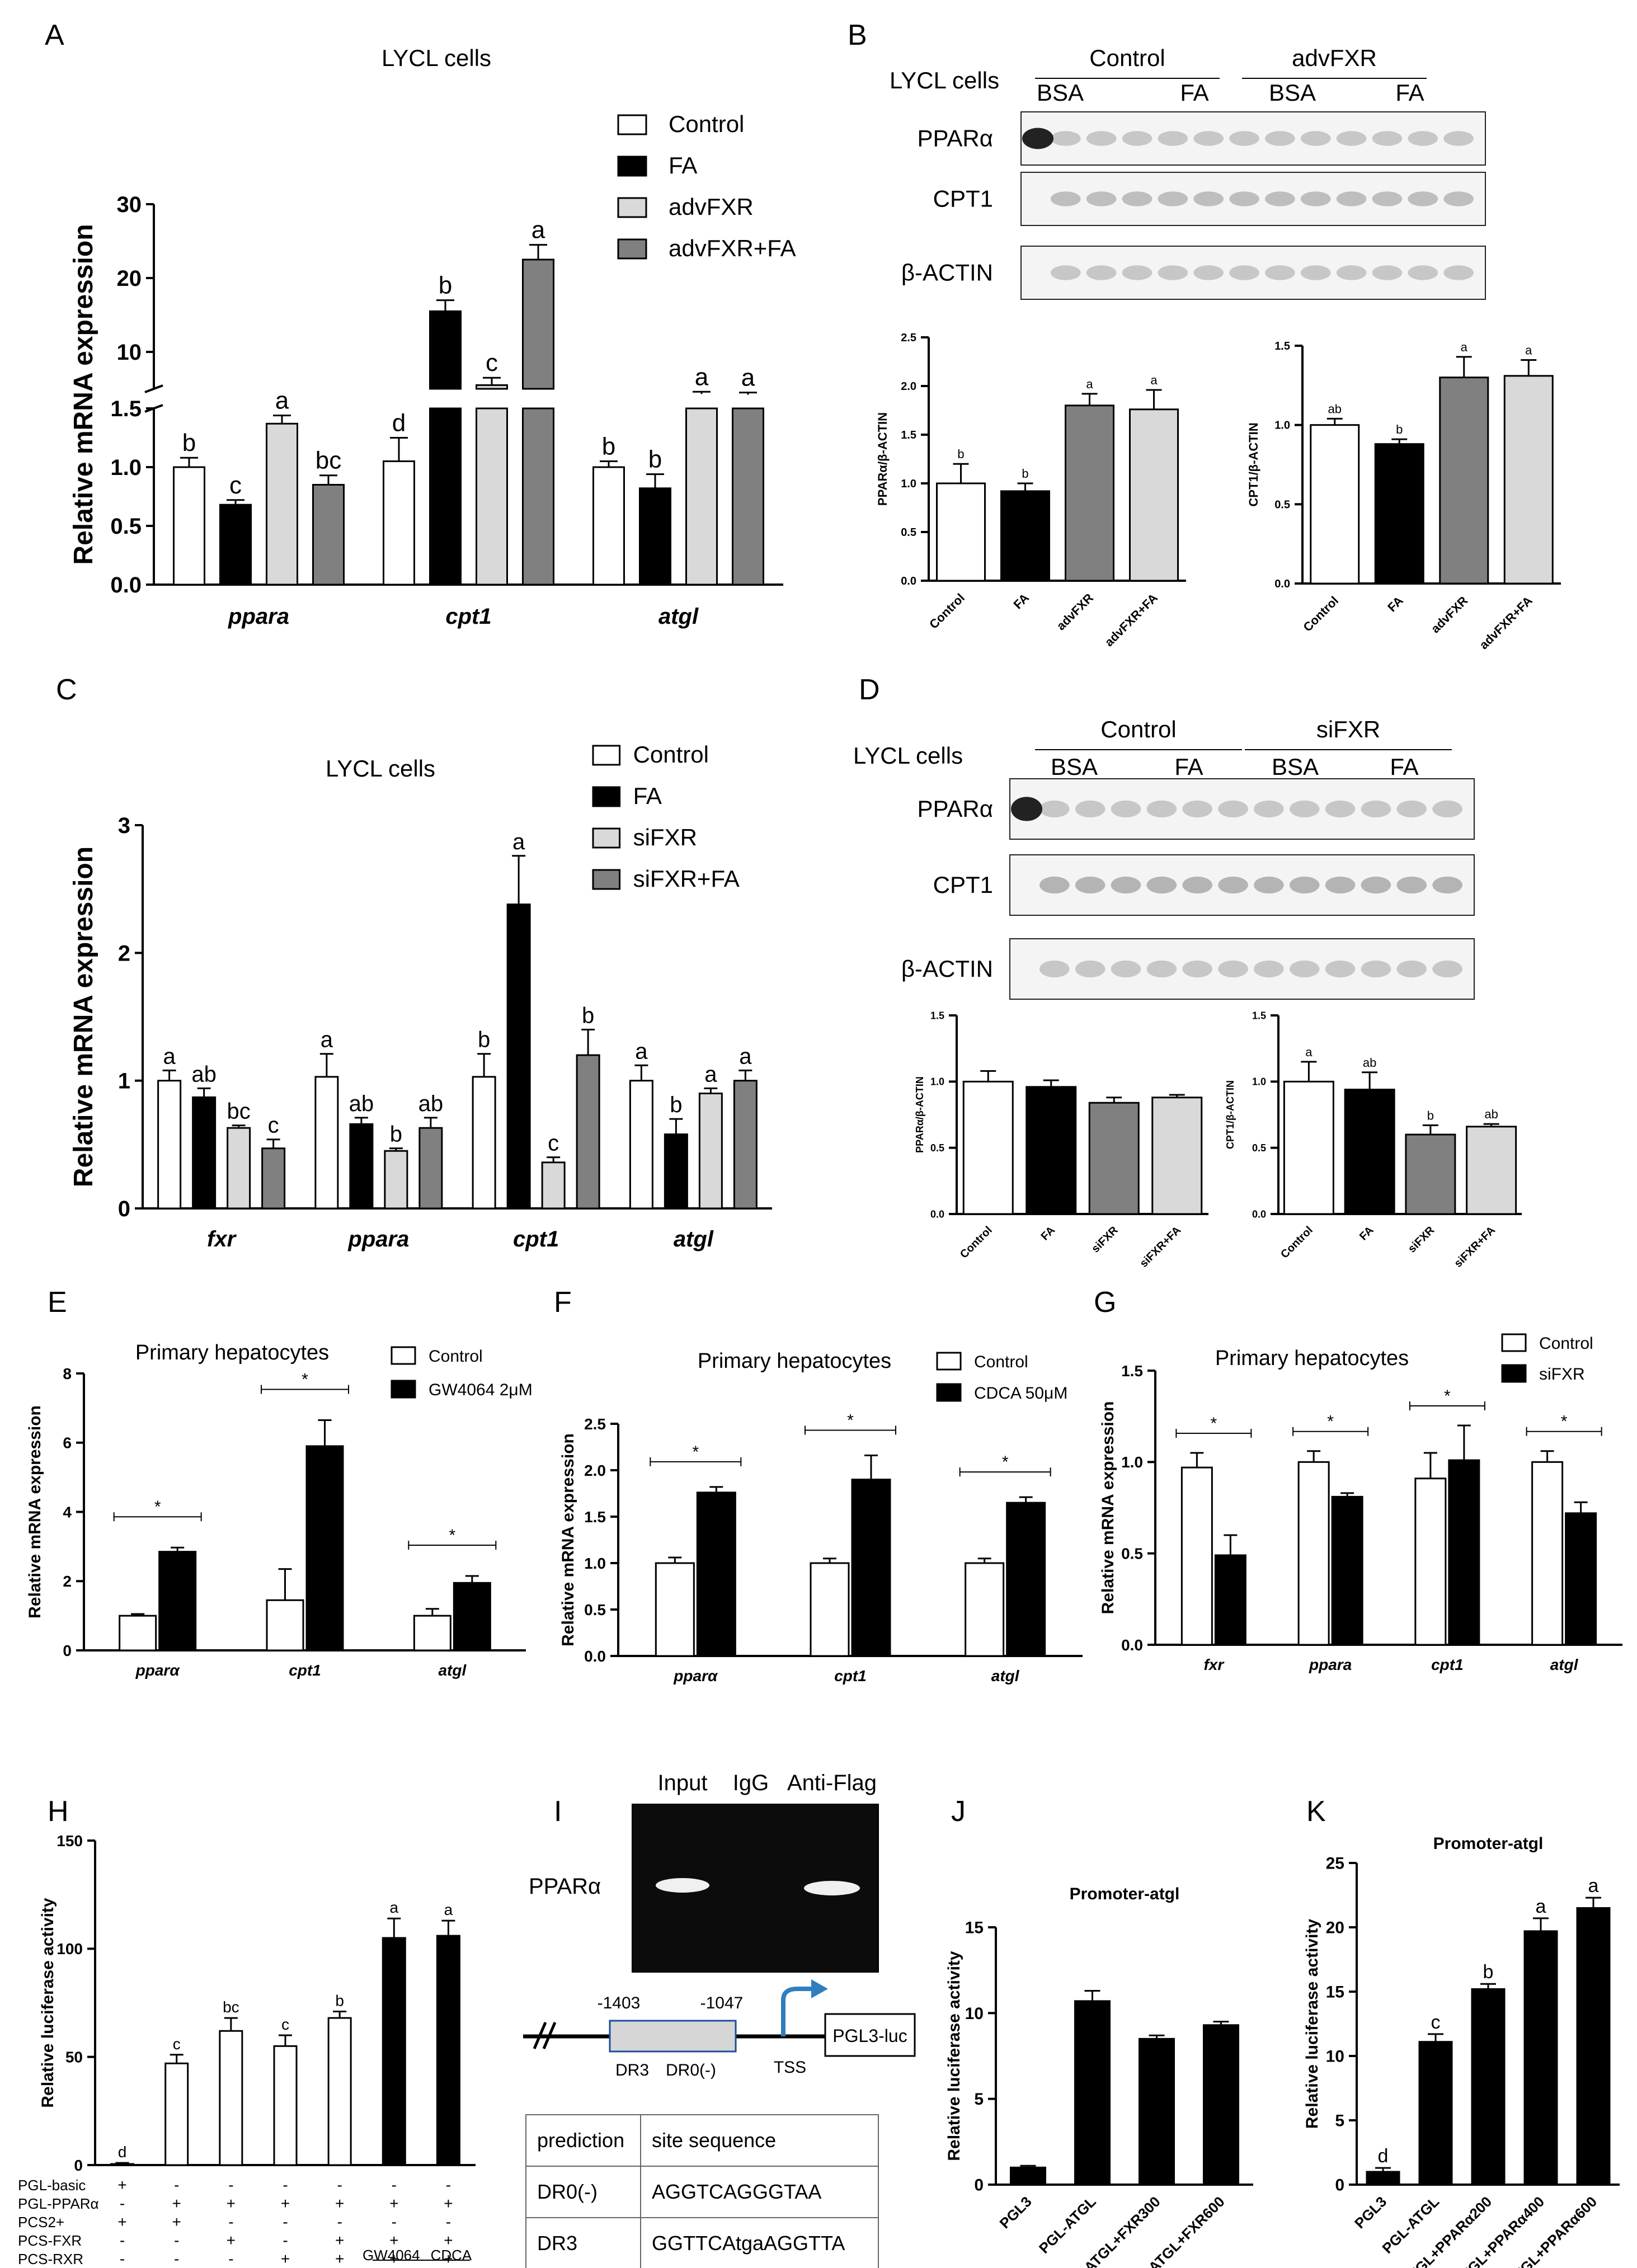  Describe the element at coordinates (1005, 1675) in the screenshot. I see `chart-f-category-label: atgl` at that location.